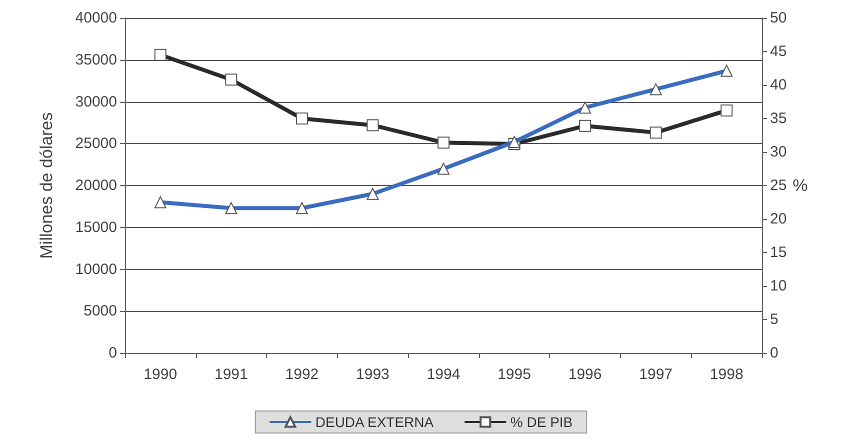 This screenshot has width=842, height=439. I want to click on y2-tick-label: 20, so click(778, 219).